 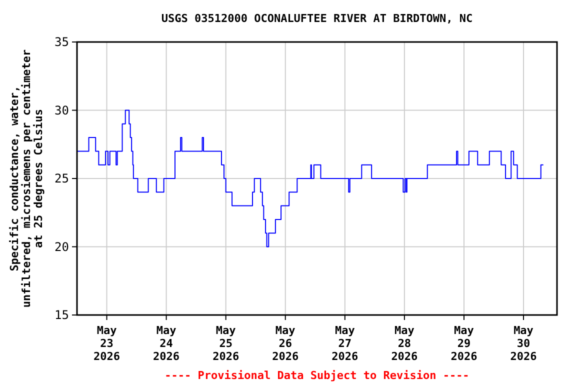 What do you see at coordinates (404, 343) in the screenshot?
I see `x-tick-label: May 28 2026` at bounding box center [404, 343].